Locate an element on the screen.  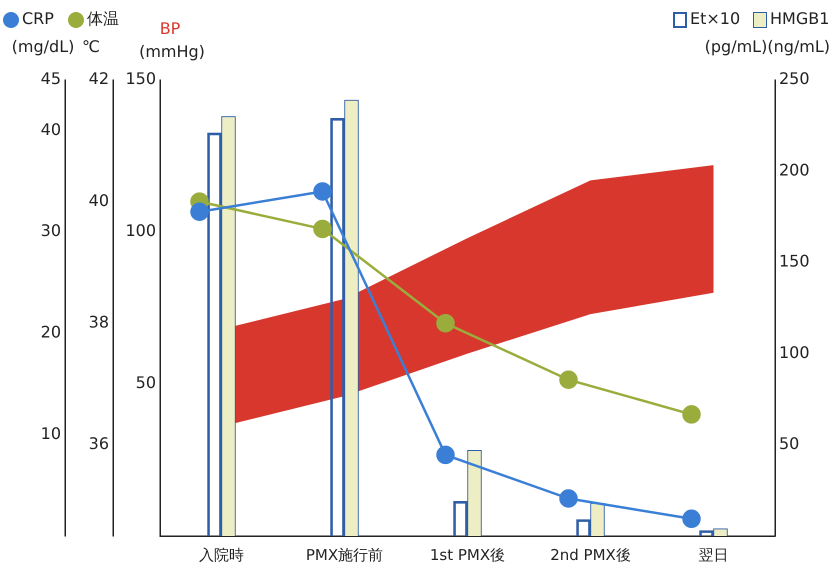
y2-tick-label: 36 is located at coordinates (98, 443).